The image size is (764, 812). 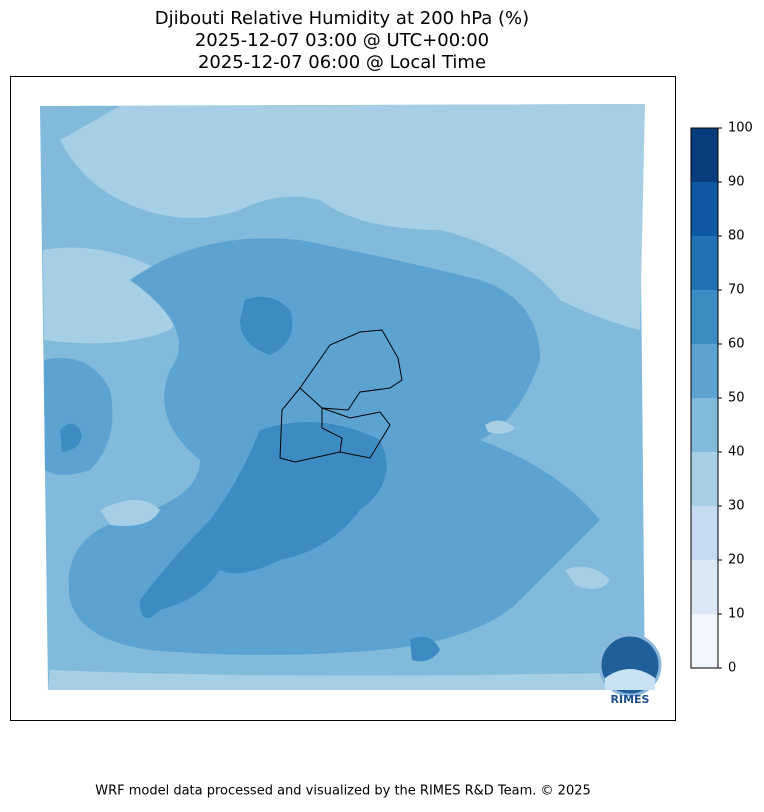 What do you see at coordinates (630, 669) in the screenshot?
I see `logo: RIMES` at bounding box center [630, 669].